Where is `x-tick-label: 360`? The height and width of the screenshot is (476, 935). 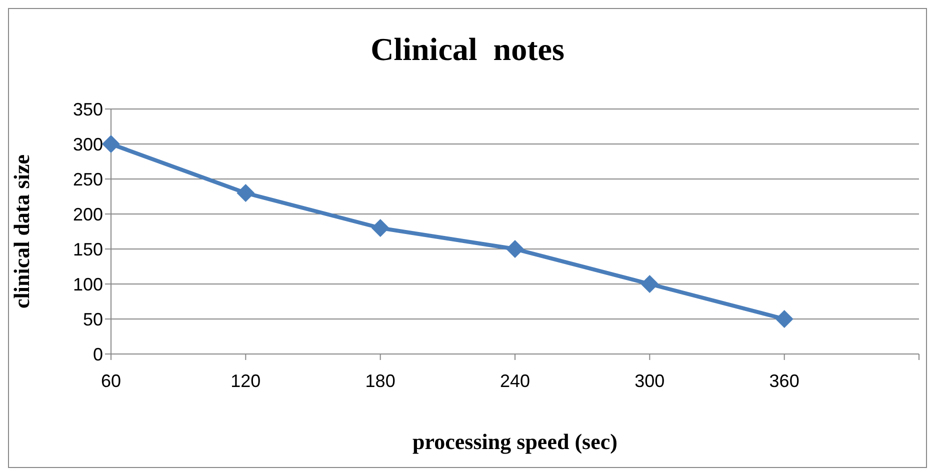 x-tick-label: 360 is located at coordinates (784, 380).